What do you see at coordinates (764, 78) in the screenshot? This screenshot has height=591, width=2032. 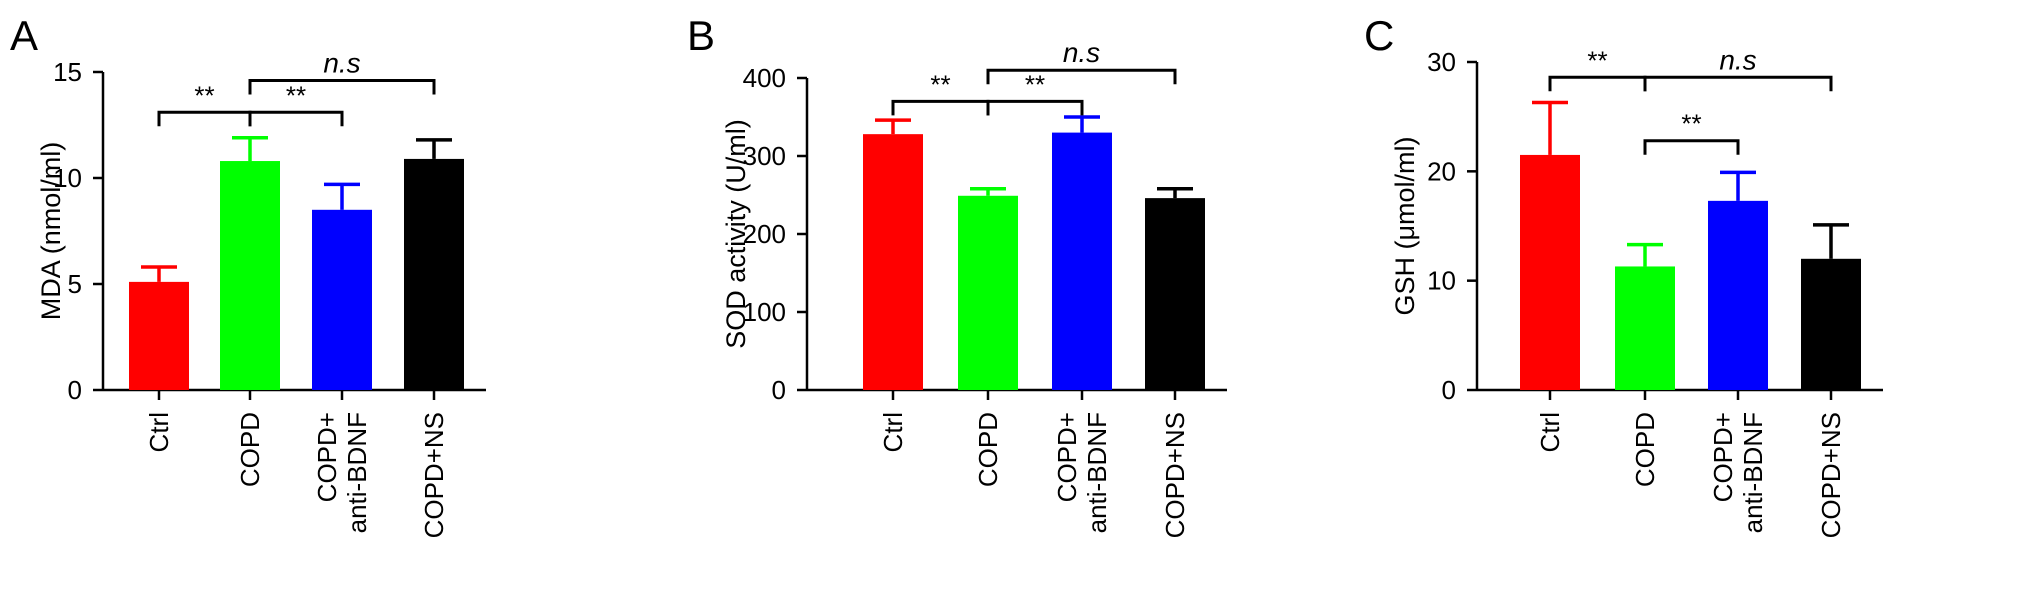 I see `y-tick-label: 400` at bounding box center [764, 78].